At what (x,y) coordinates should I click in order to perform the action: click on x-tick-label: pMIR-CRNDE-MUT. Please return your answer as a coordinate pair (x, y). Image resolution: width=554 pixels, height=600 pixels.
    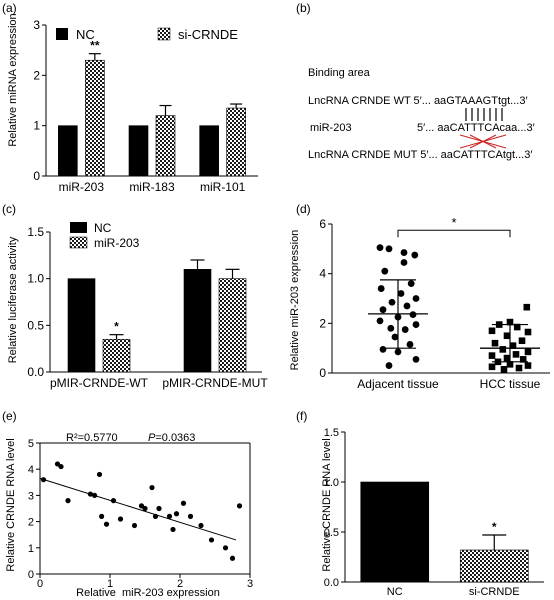
    Looking at the image, I should click on (215, 383).